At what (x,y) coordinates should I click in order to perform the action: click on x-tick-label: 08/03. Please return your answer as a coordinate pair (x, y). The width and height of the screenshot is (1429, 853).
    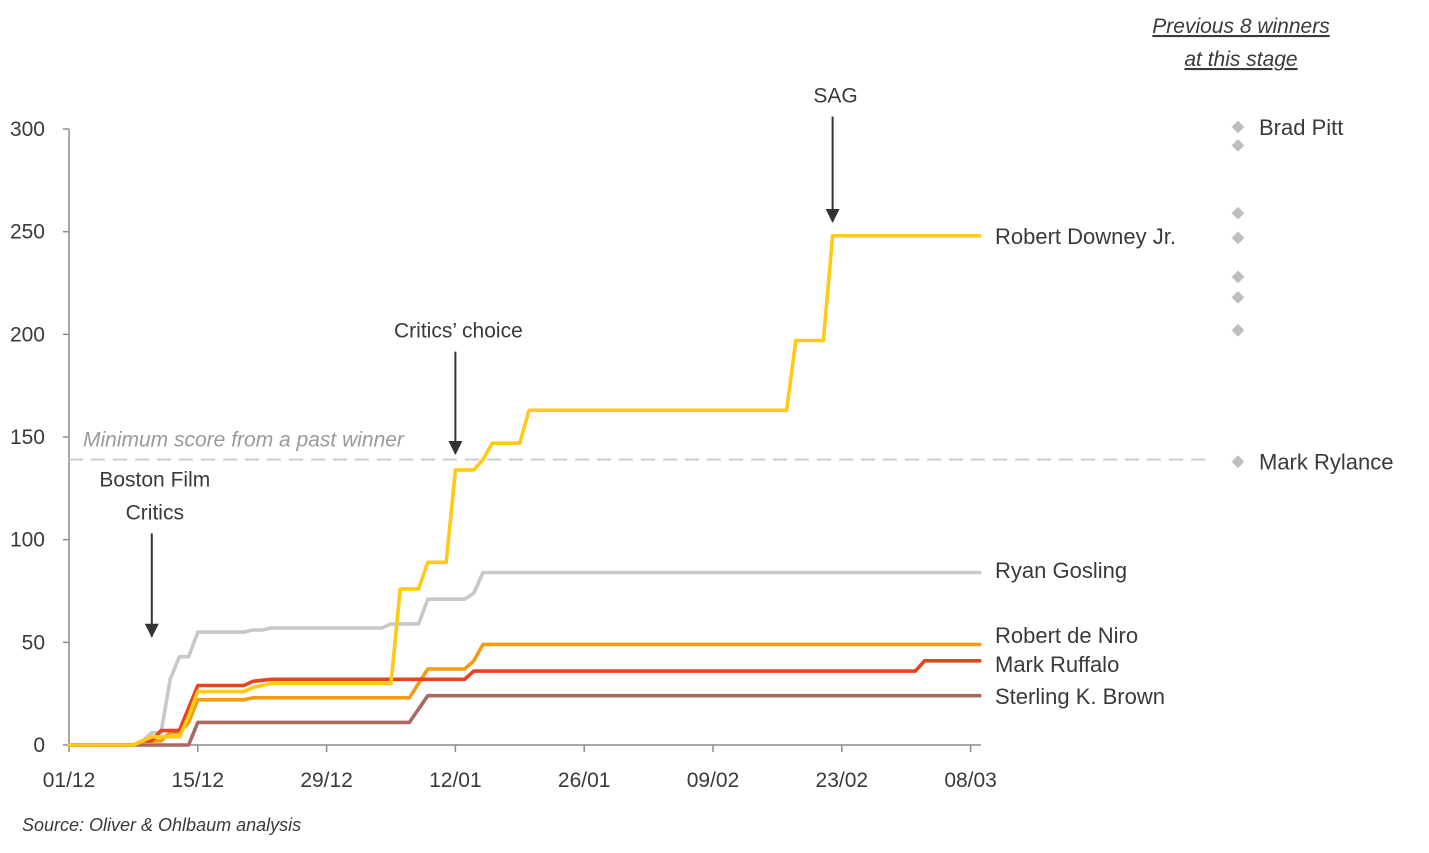
    Looking at the image, I should click on (970, 780).